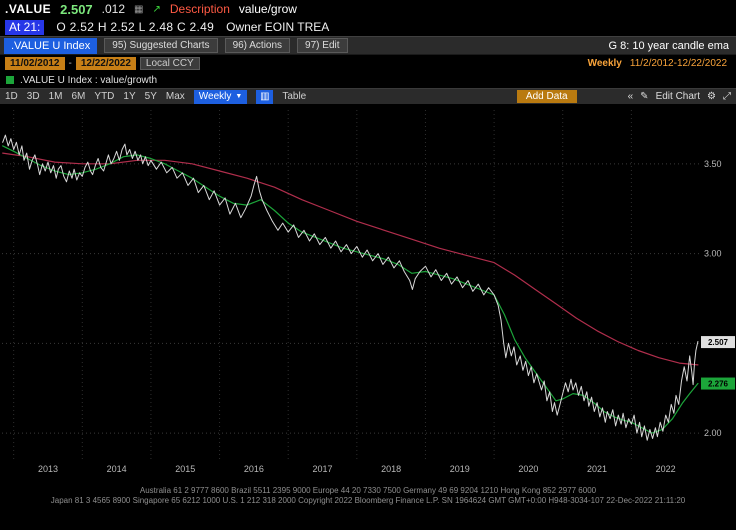  I want to click on security-ticker: .VALUE, so click(28, 9).